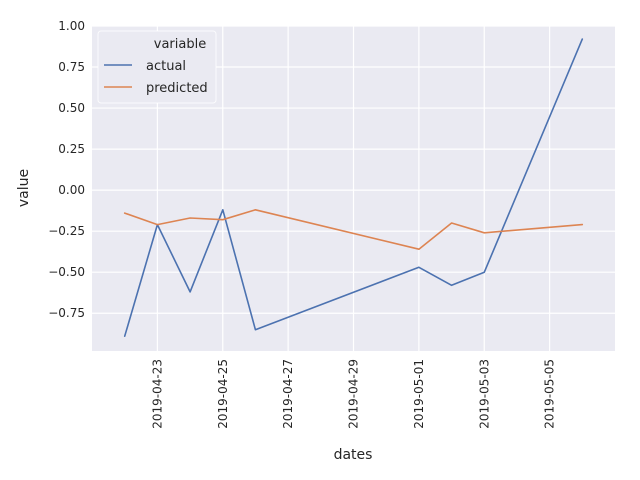 This screenshot has width=640, height=480. What do you see at coordinates (223, 394) in the screenshot?
I see `x-tick-label: 2019-04-25` at bounding box center [223, 394].